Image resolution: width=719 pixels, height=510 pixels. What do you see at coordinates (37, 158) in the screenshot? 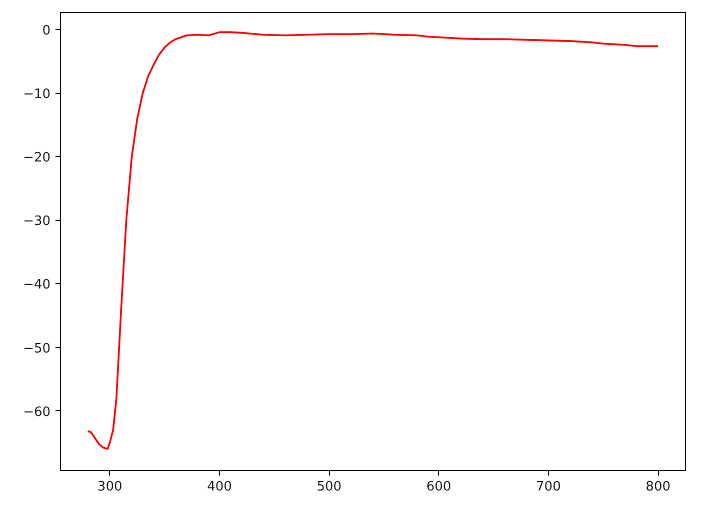
I see `y-tick-label: −20` at bounding box center [37, 158].